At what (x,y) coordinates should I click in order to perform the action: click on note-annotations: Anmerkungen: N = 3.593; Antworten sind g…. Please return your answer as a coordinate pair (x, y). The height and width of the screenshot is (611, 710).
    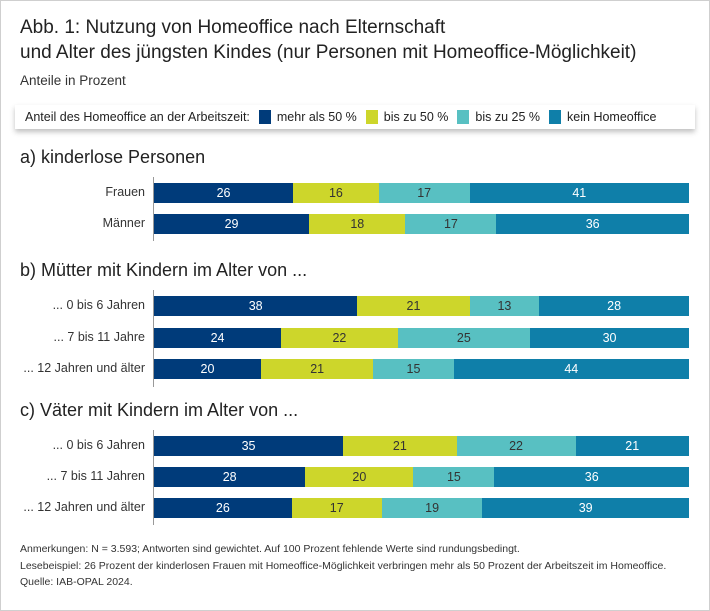
    Looking at the image, I should click on (270, 549).